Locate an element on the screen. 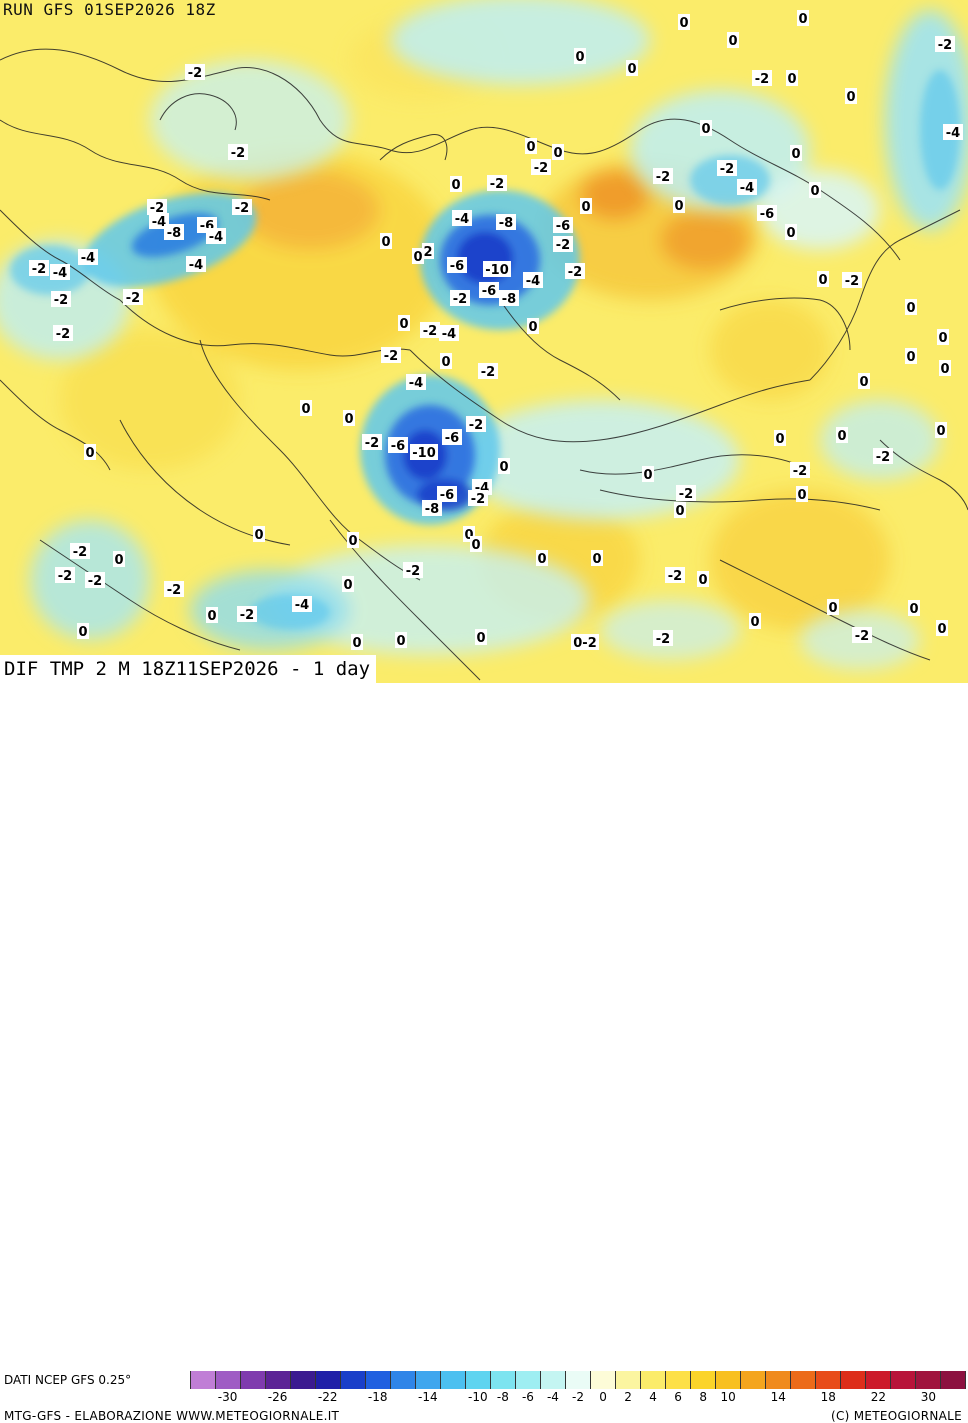 This screenshot has height=1423, width=968. run-title: RUN GFS 01SEP2026 18Z is located at coordinates (109, 9).